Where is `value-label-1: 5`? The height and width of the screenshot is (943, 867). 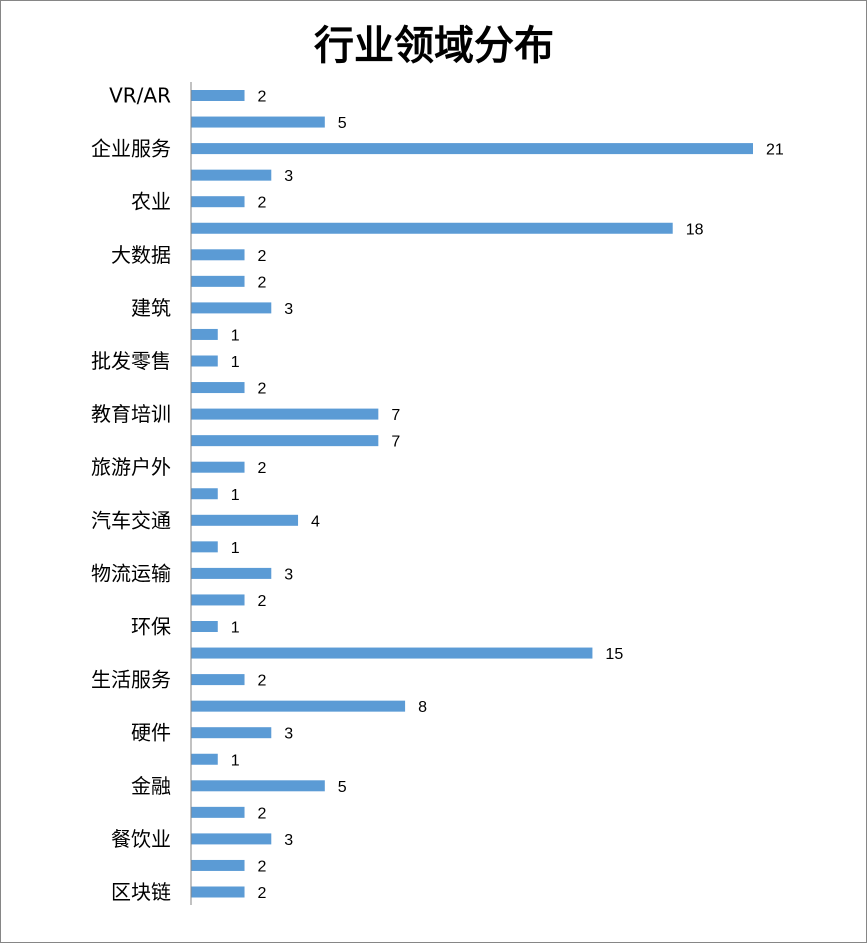 value-label-1: 5 is located at coordinates (342, 123).